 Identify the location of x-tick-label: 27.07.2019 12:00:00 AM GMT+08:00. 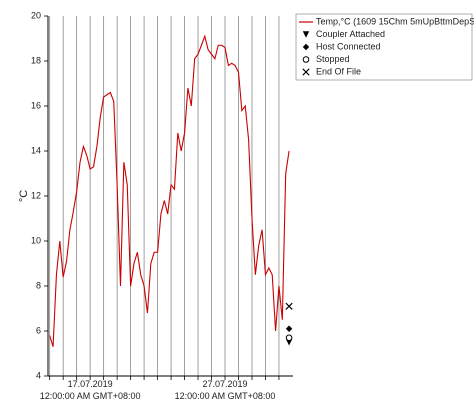
(225, 390).